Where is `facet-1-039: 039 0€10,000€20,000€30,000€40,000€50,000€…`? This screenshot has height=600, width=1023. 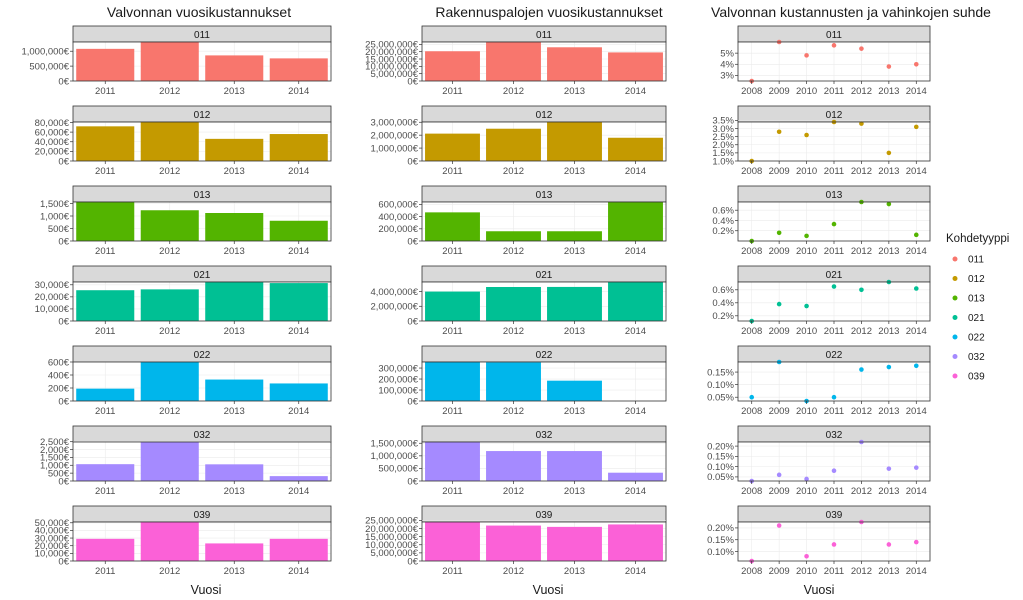
facet-1-039: 039 0€10,000€20,000€30,000€40,000€50,000€… is located at coordinates (183, 541).